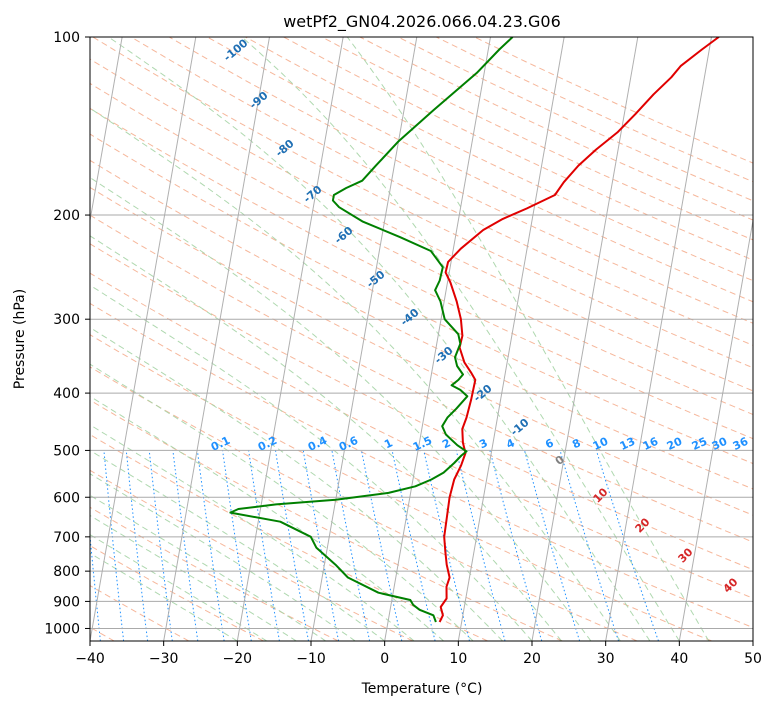  What do you see at coordinates (66, 572) in the screenshot?
I see `y-tick-label: 800` at bounding box center [66, 572].